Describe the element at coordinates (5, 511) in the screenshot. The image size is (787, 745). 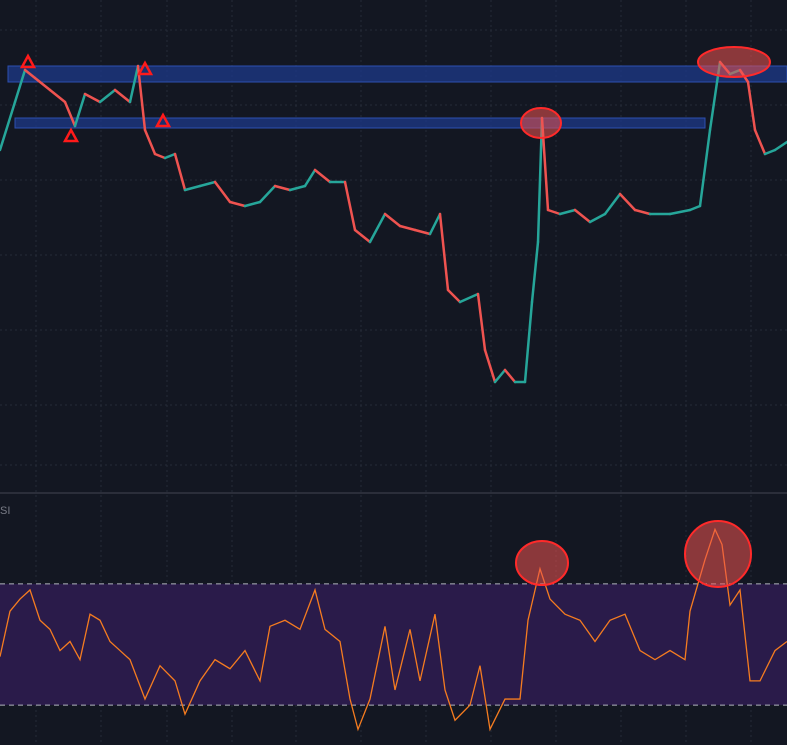
I see `indicator-label: SI` at that location.